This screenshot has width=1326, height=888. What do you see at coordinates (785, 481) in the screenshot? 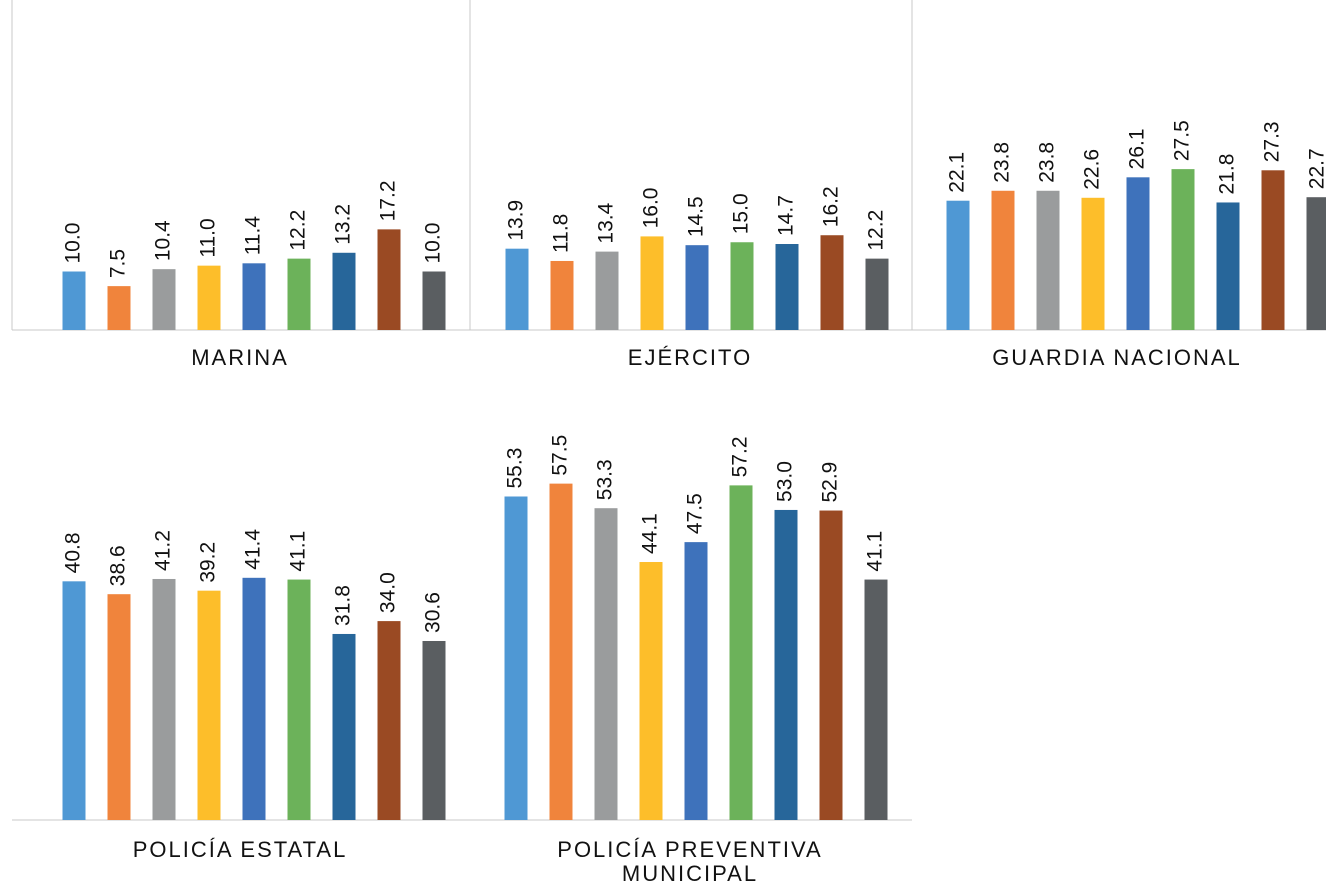
I see `value-label: 53.0` at bounding box center [785, 481].